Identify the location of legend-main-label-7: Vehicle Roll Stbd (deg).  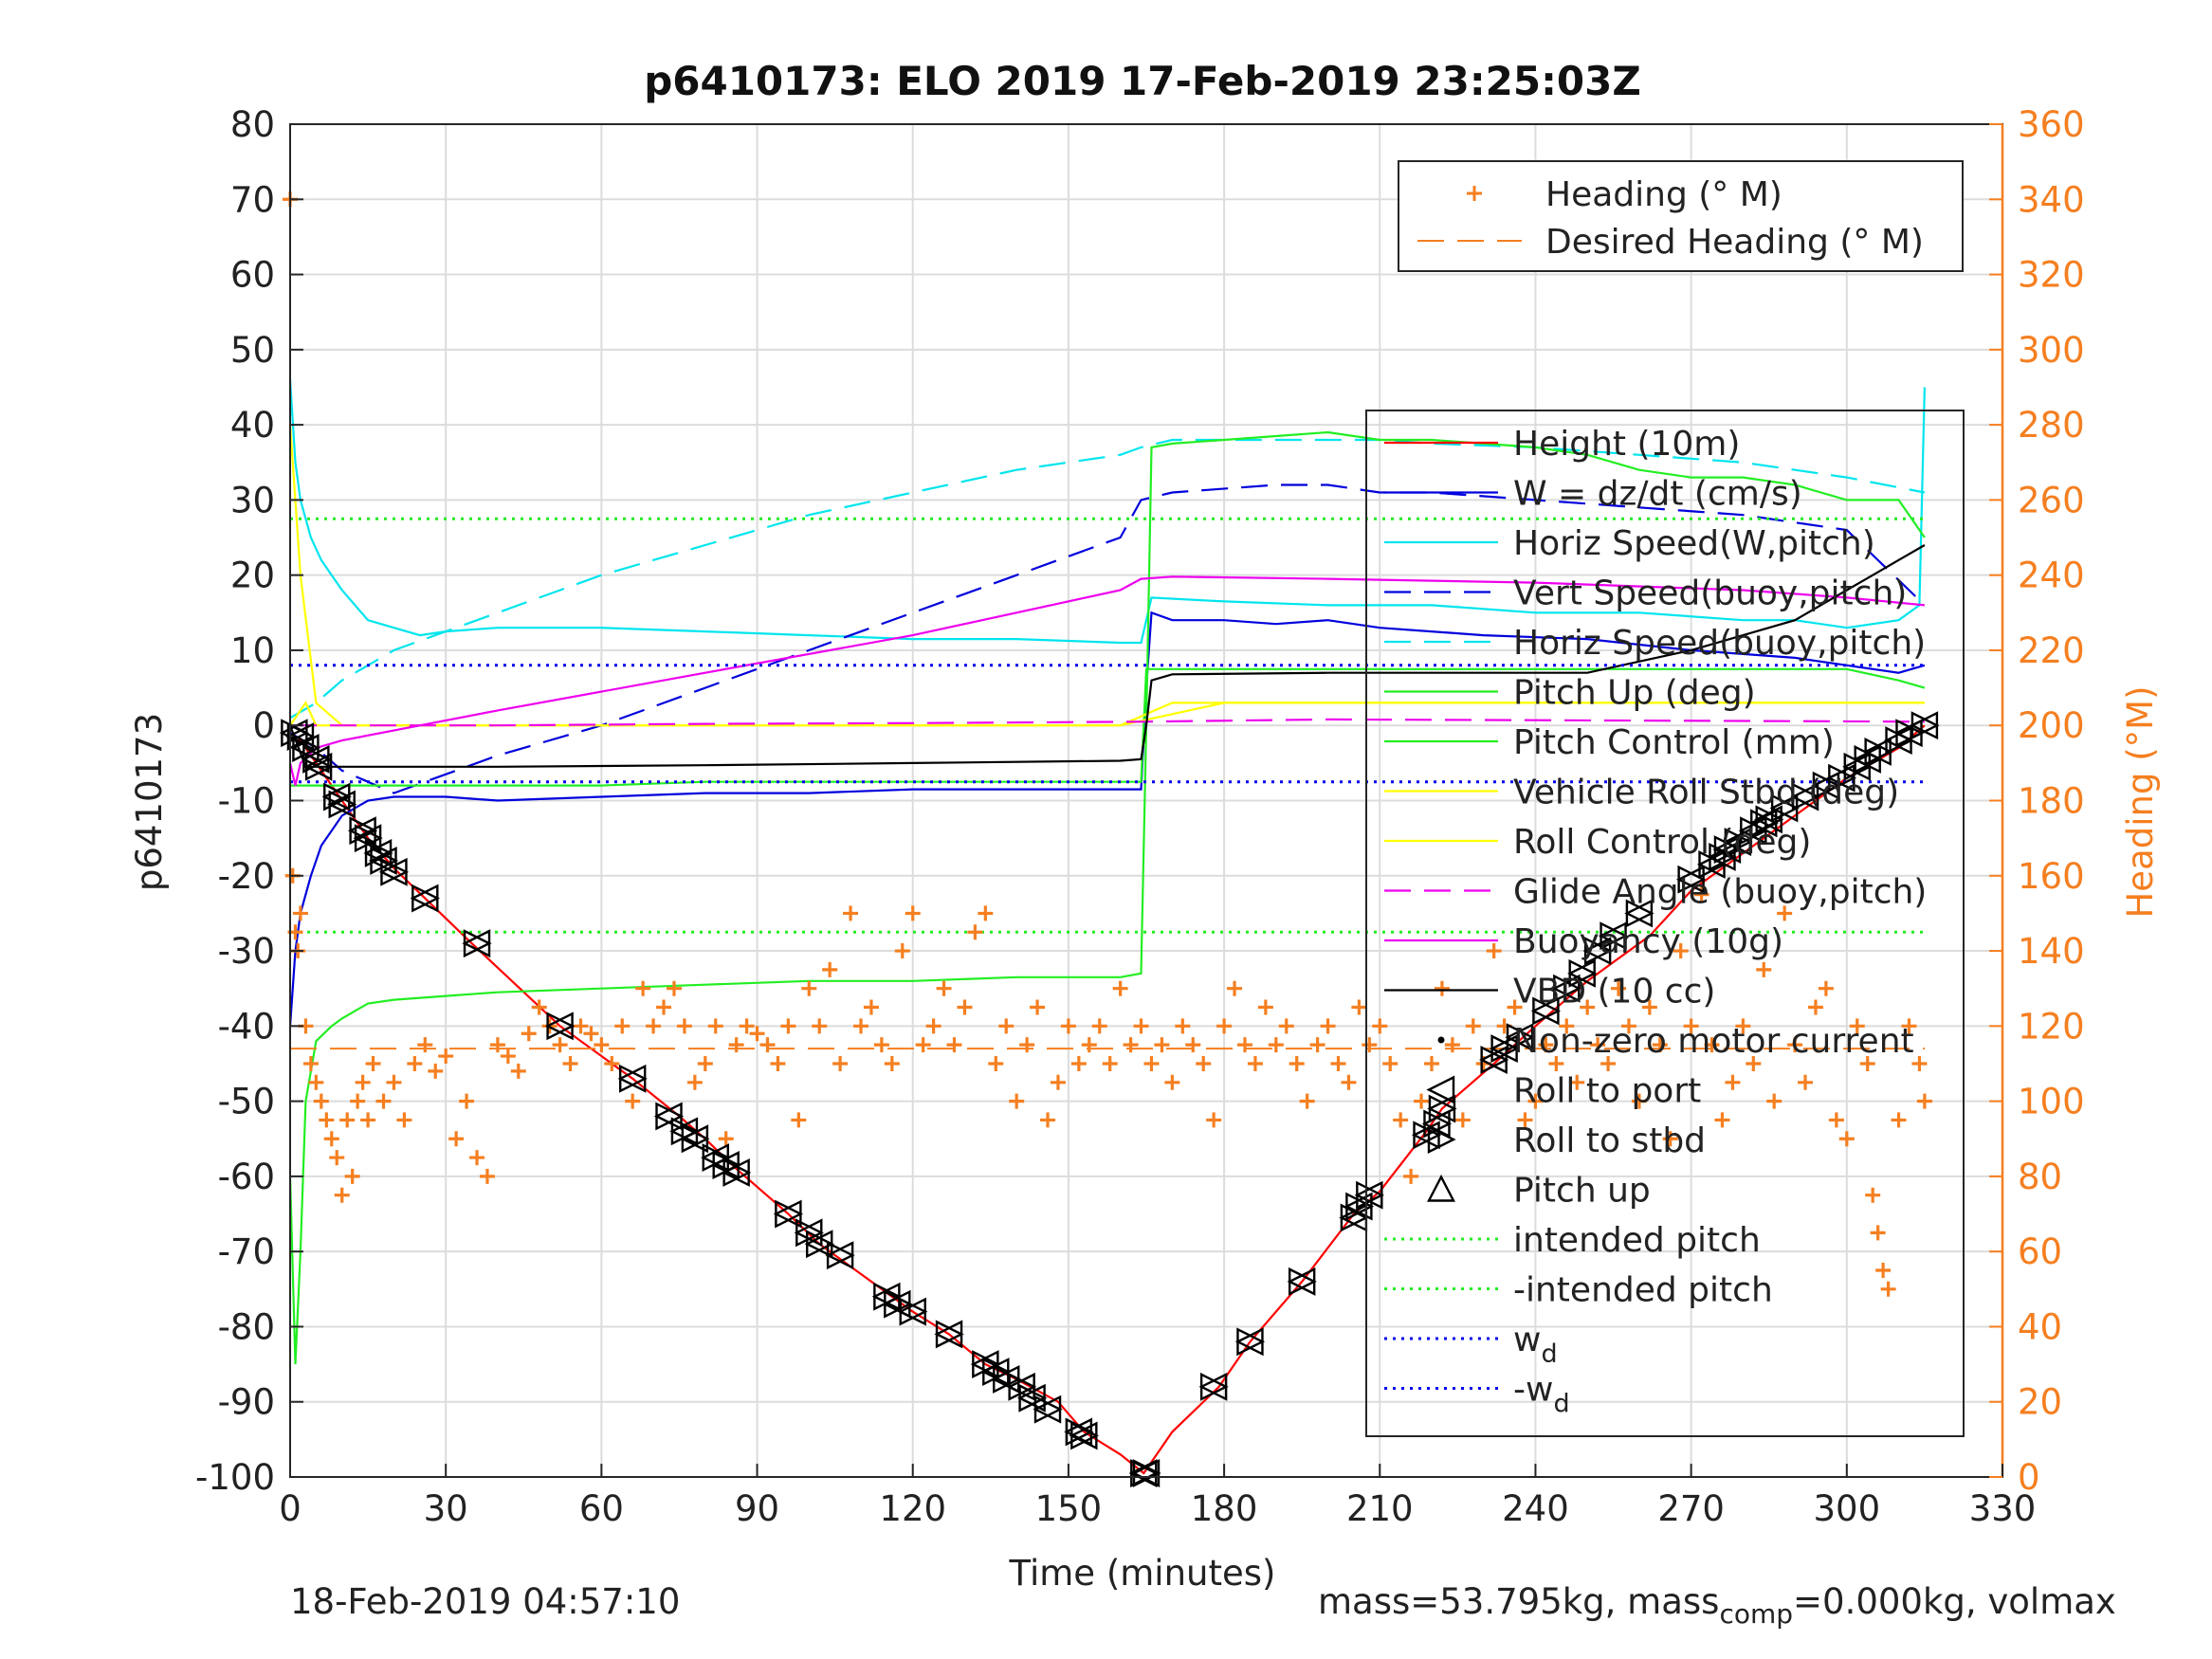
(1706, 793).